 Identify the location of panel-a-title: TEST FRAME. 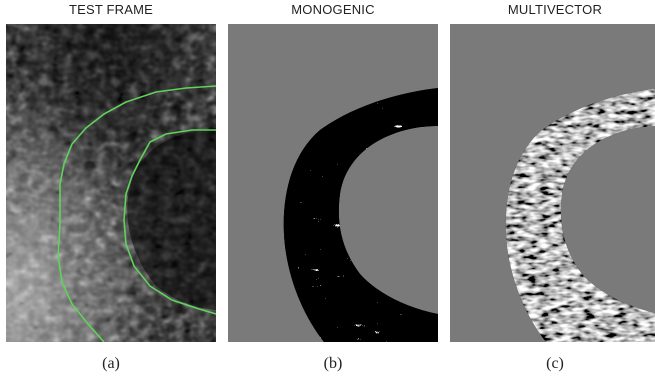
(111, 9).